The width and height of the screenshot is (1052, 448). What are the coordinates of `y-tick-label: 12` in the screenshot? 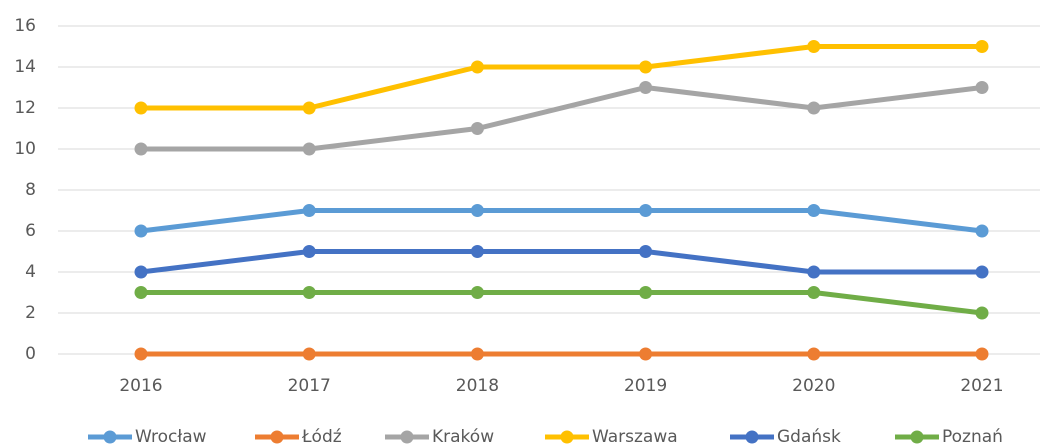 It's located at (25, 108).